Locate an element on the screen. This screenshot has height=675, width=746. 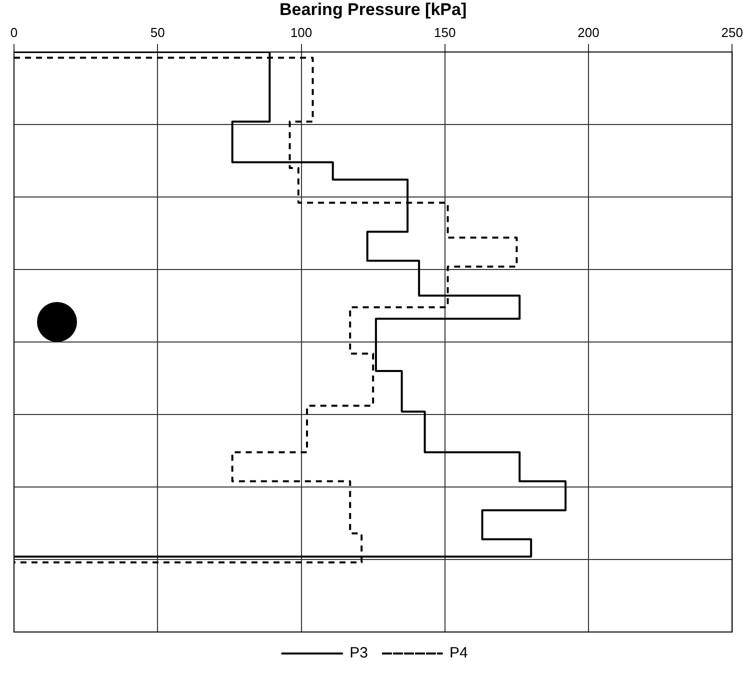
x-tick-label: 0 is located at coordinates (14, 32).